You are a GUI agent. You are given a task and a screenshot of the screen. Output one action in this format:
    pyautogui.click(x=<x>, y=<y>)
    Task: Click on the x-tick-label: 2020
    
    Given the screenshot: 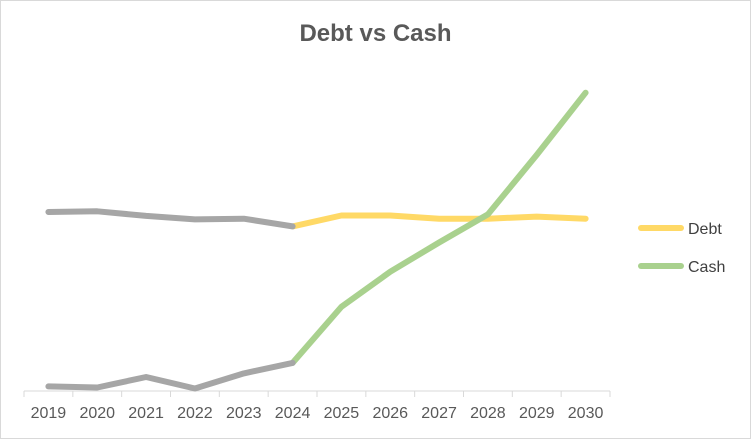 What is the action you would take?
    pyautogui.click(x=97, y=413)
    